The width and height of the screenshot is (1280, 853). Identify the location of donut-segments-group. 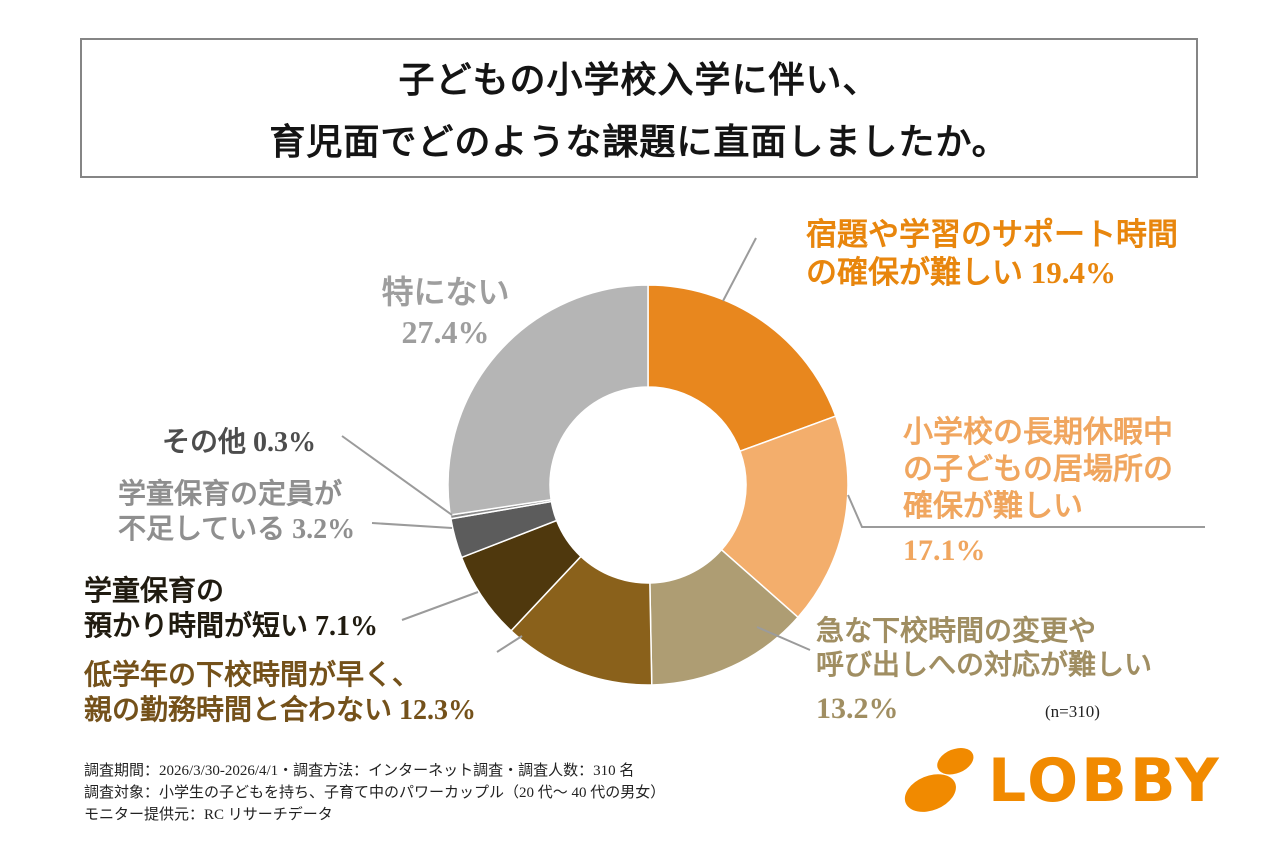
(648, 485).